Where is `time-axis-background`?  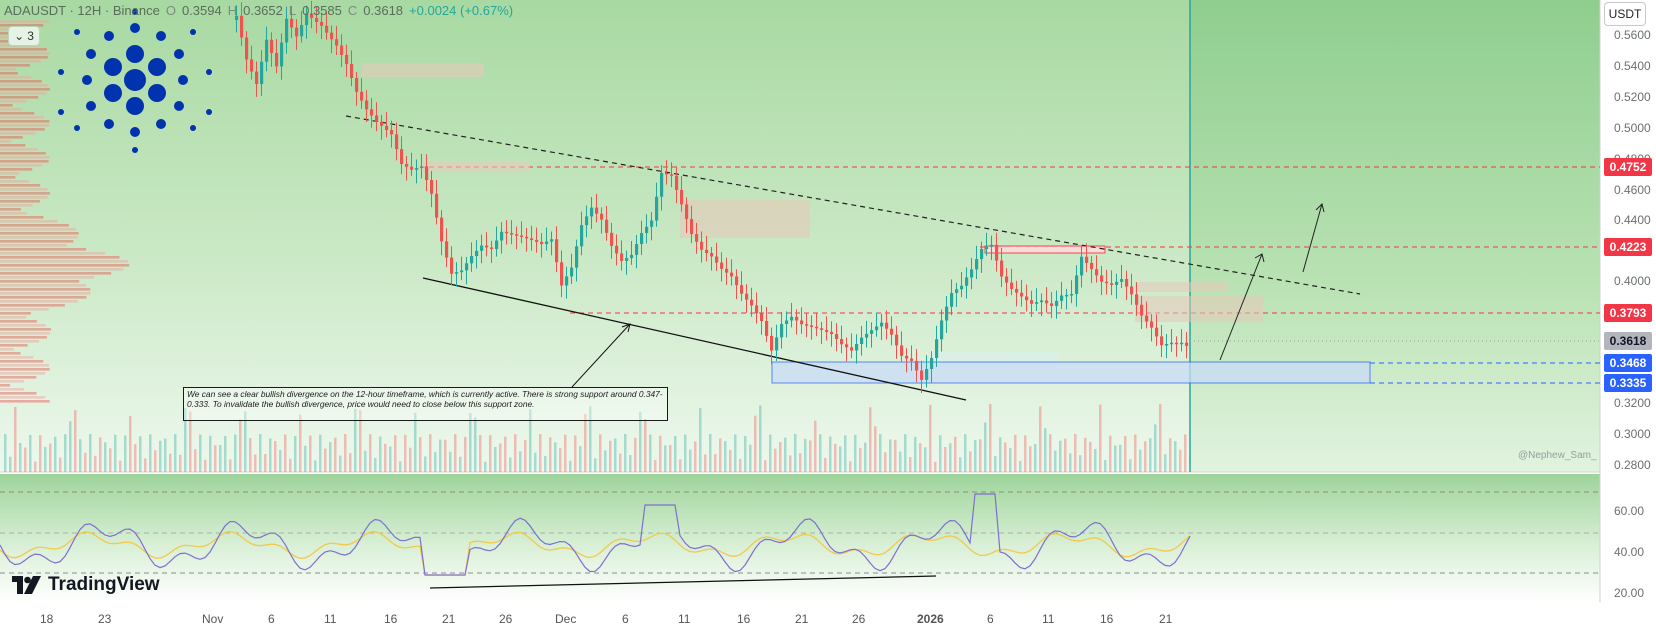 time-axis-background is located at coordinates (828, 616).